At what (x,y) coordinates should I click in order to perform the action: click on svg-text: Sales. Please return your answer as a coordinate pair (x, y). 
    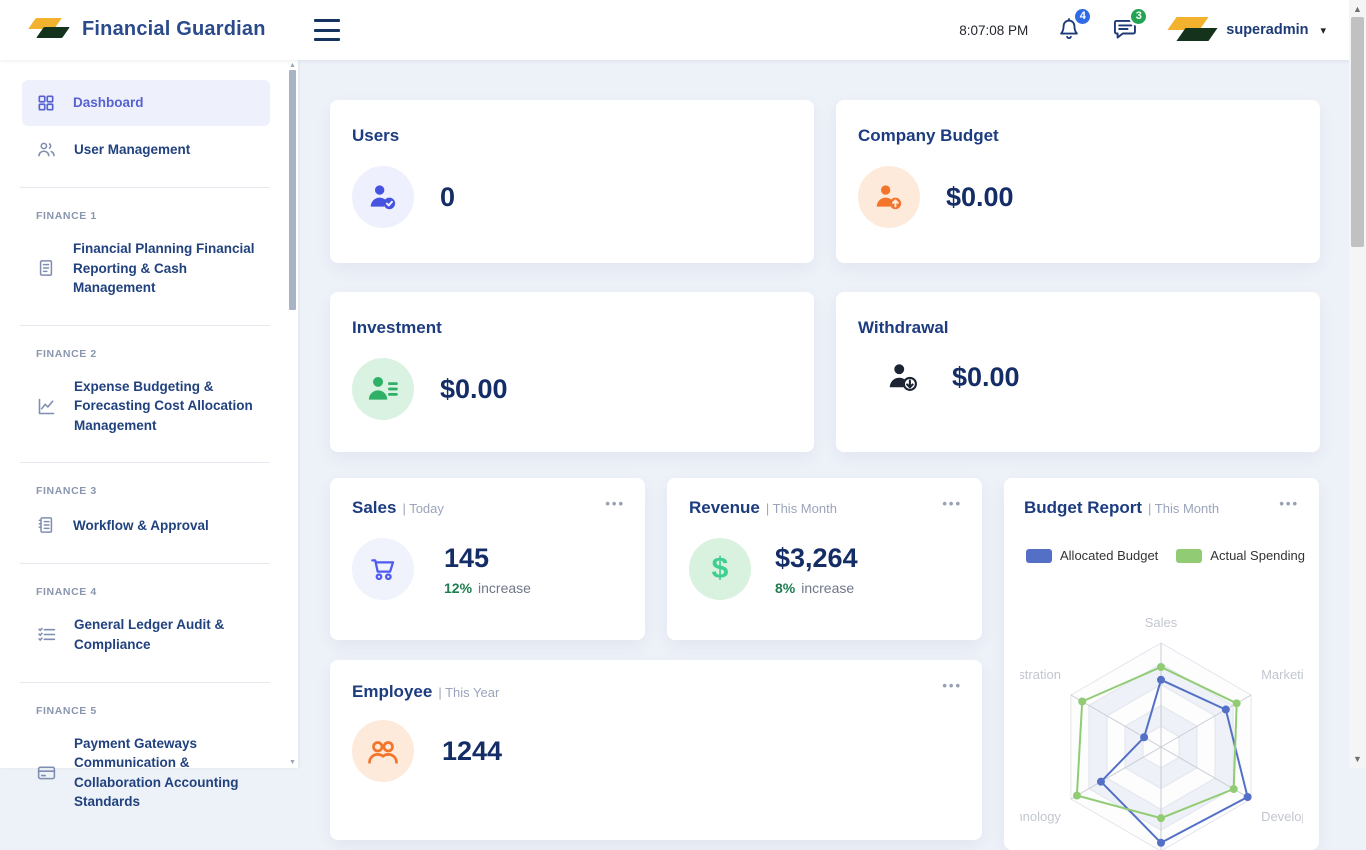
    Looking at the image, I should click on (1161, 622).